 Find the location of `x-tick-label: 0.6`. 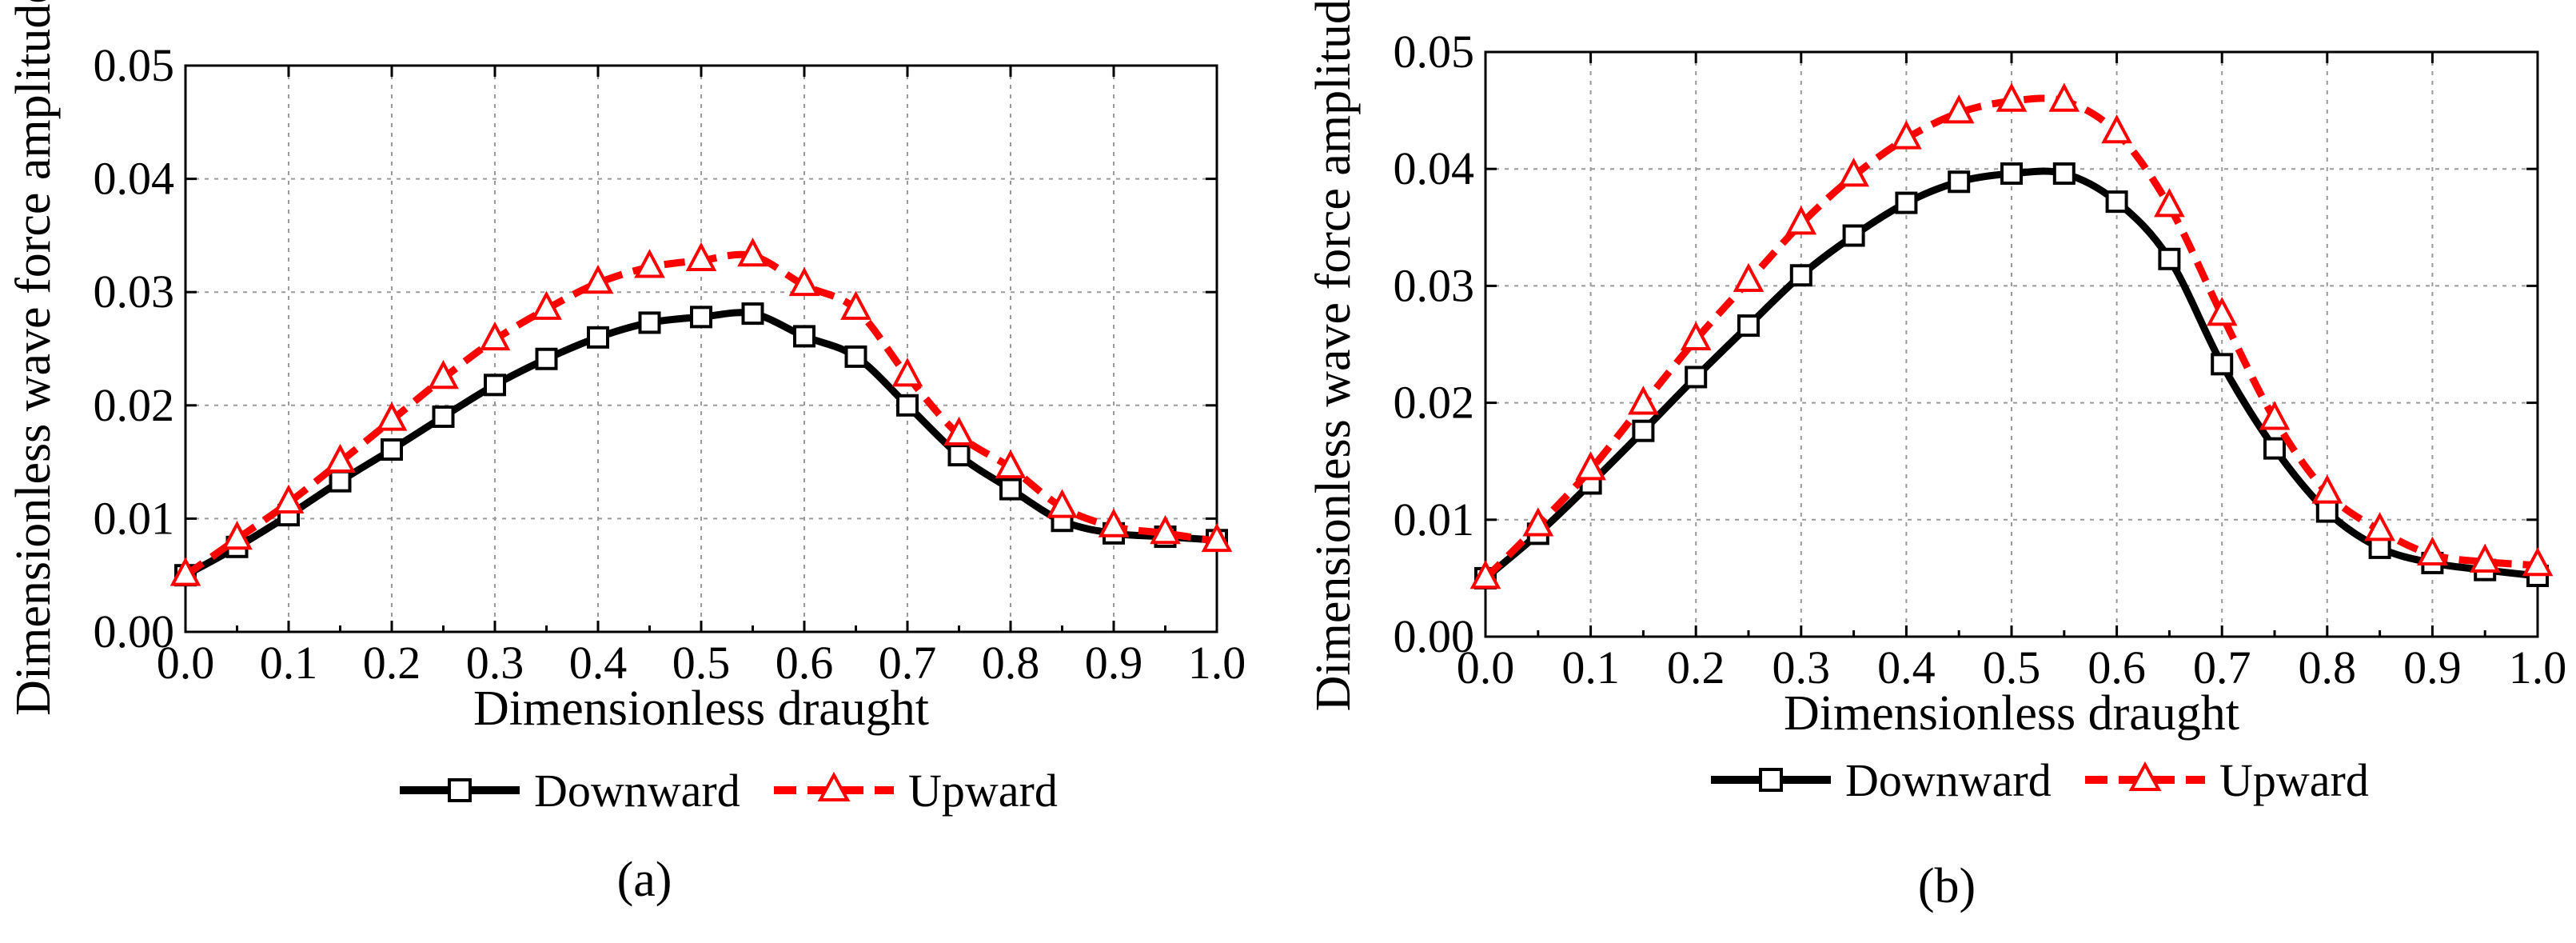

x-tick-label: 0.6 is located at coordinates (2117, 667).